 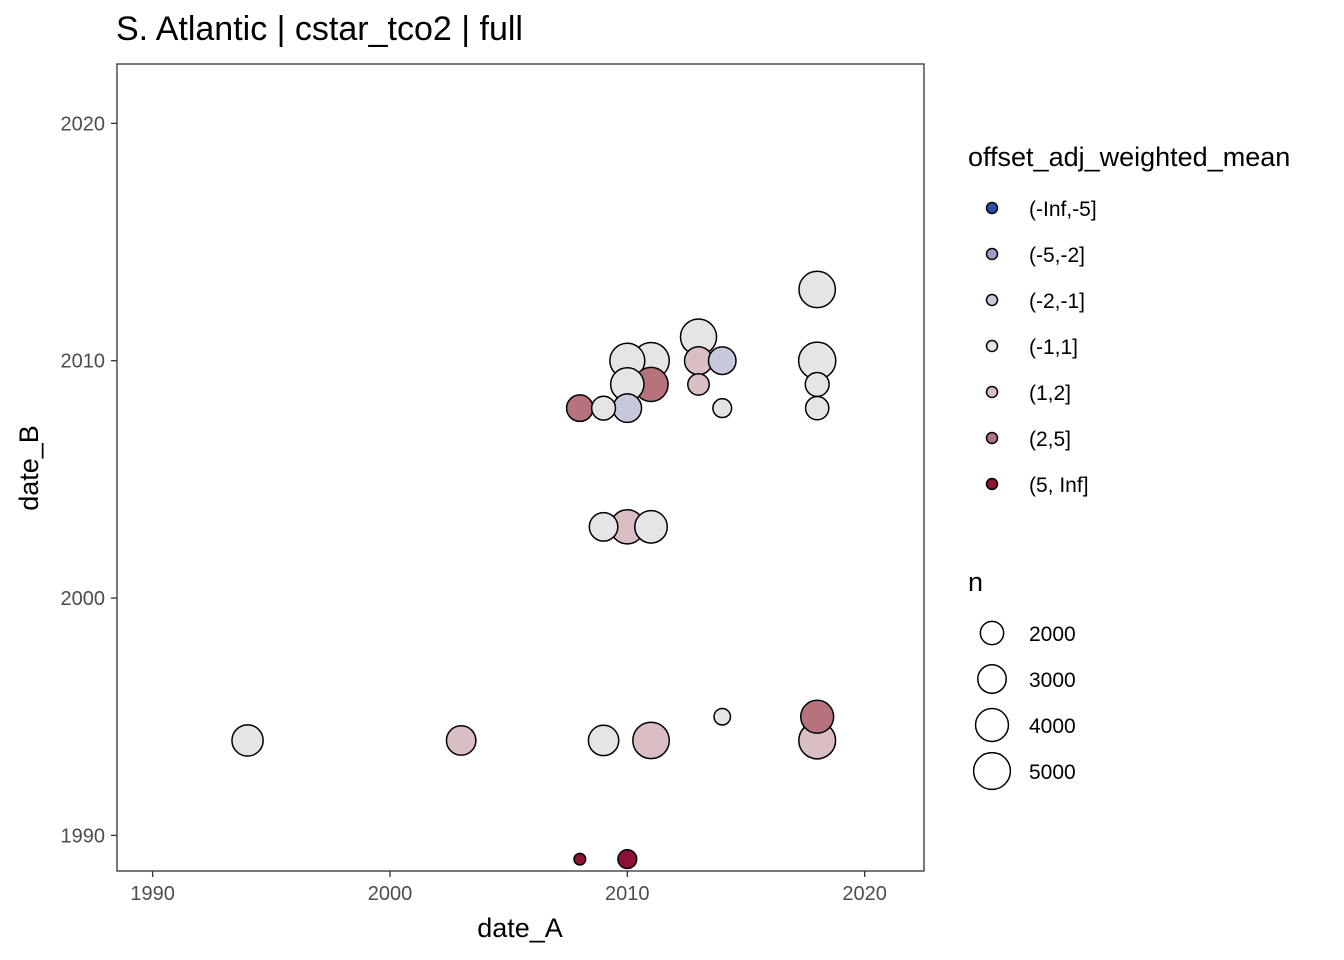 I want to click on size-legend-label: 5000, so click(x=1052, y=772).